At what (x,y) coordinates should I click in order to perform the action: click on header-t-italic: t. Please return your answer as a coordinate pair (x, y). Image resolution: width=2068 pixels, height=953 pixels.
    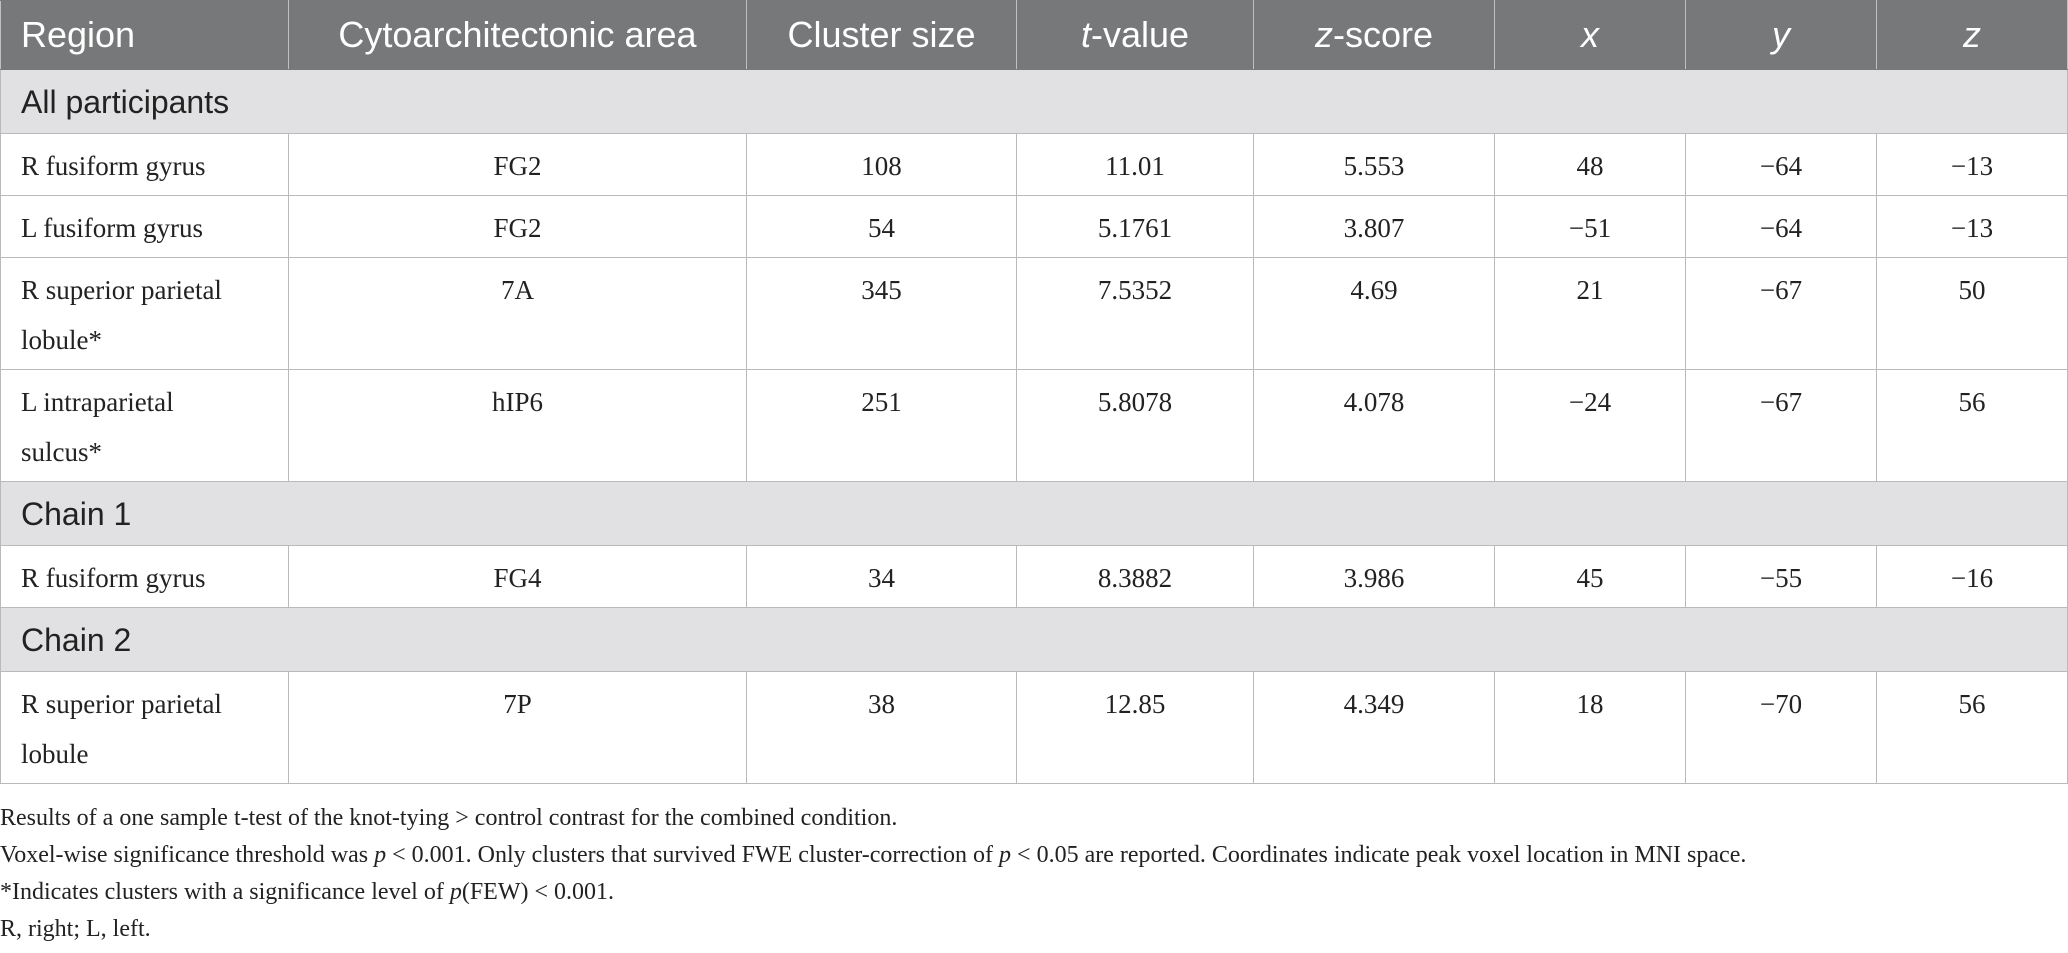
    Looking at the image, I should click on (1085, 34).